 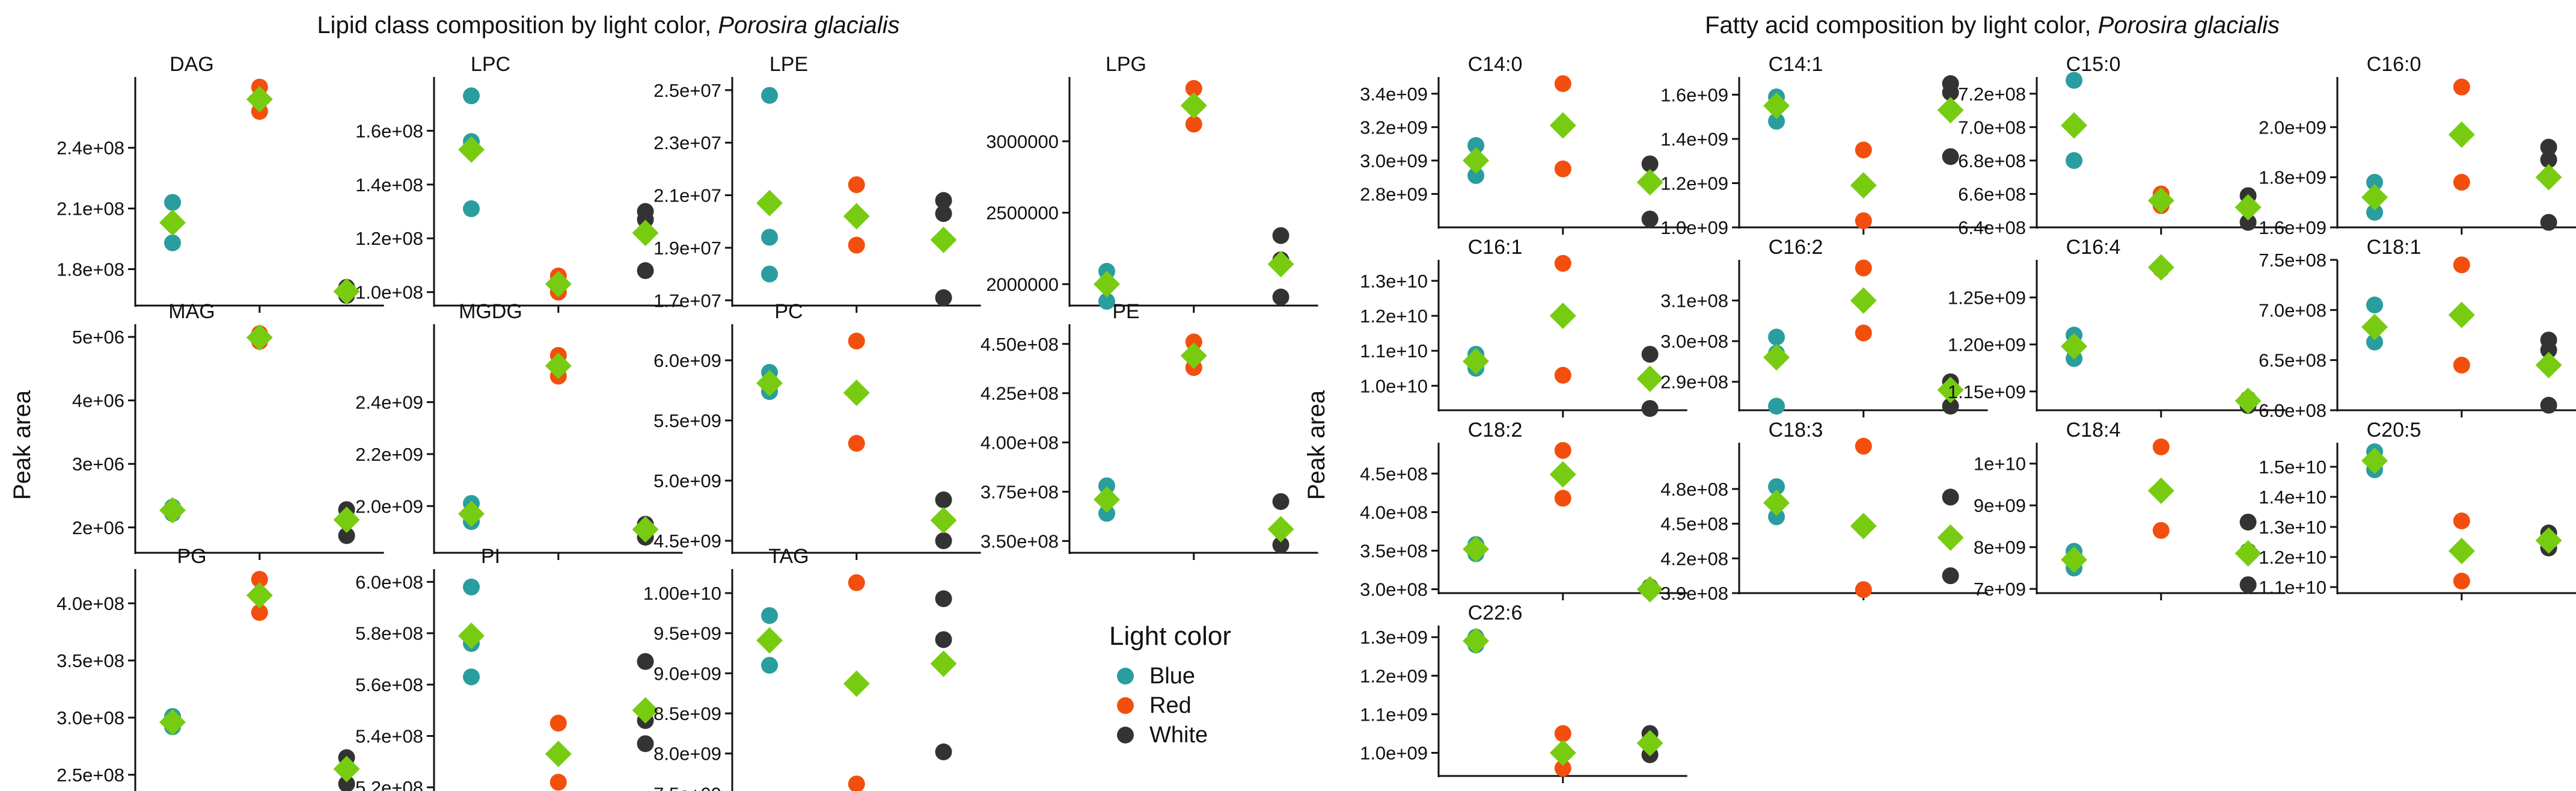 I want to click on y-tick-label-c16-4: 1.25e+09, so click(x=1987, y=298).